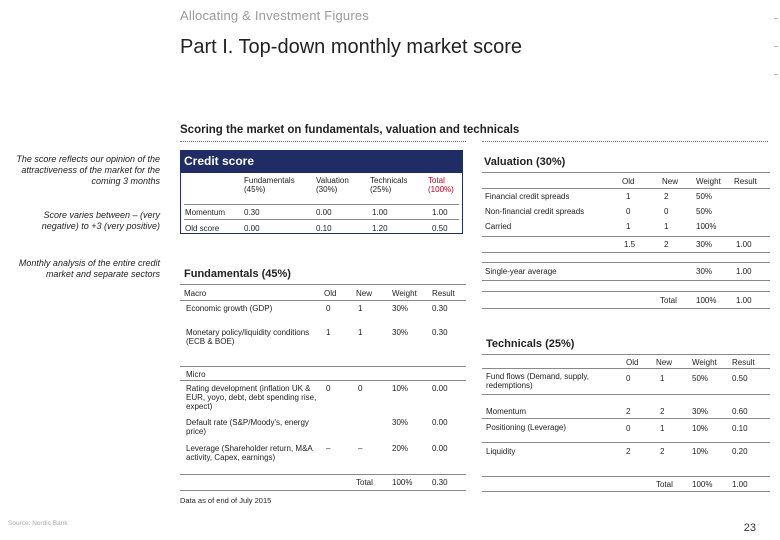  Describe the element at coordinates (740, 378) in the screenshot. I see `technicals-cell: 0.50` at that location.